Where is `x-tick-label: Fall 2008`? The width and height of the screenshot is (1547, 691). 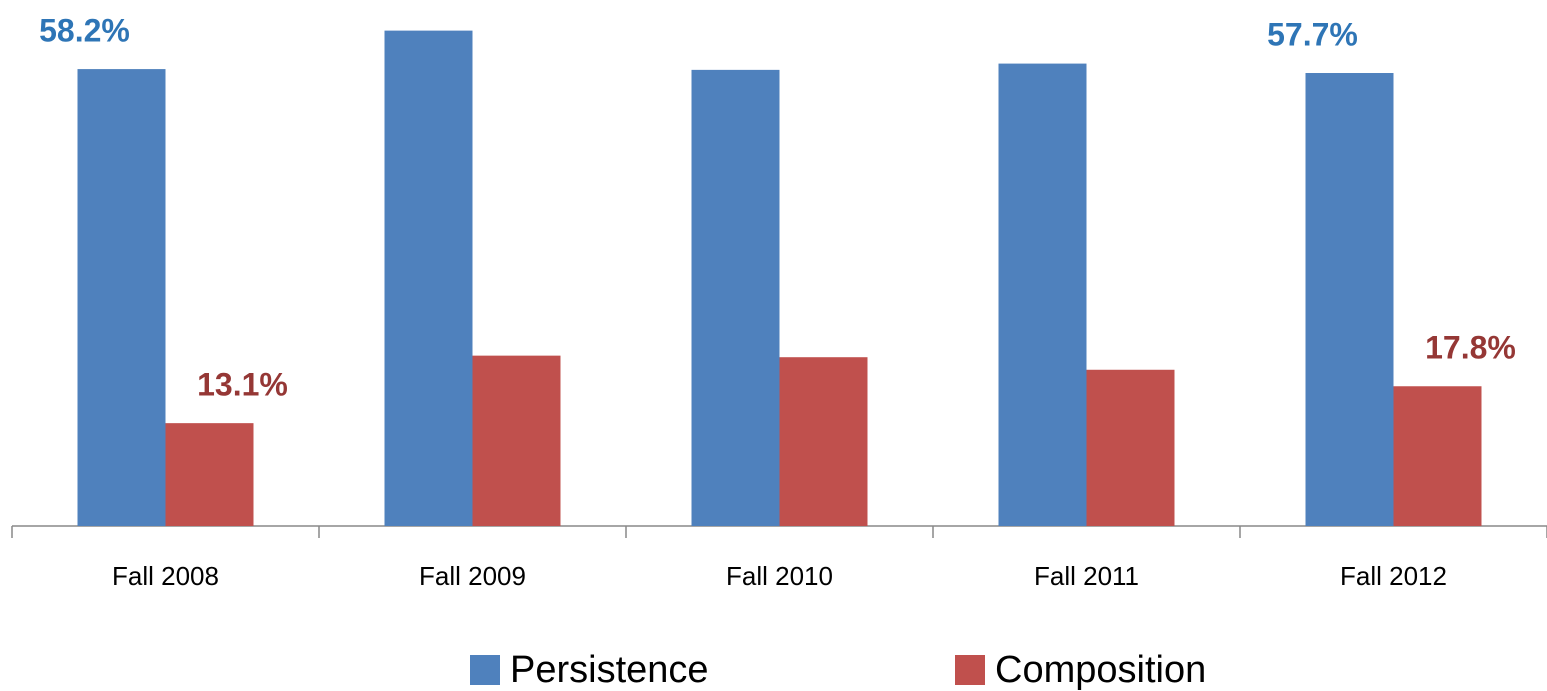
x-tick-label: Fall 2008 is located at coordinates (165, 576).